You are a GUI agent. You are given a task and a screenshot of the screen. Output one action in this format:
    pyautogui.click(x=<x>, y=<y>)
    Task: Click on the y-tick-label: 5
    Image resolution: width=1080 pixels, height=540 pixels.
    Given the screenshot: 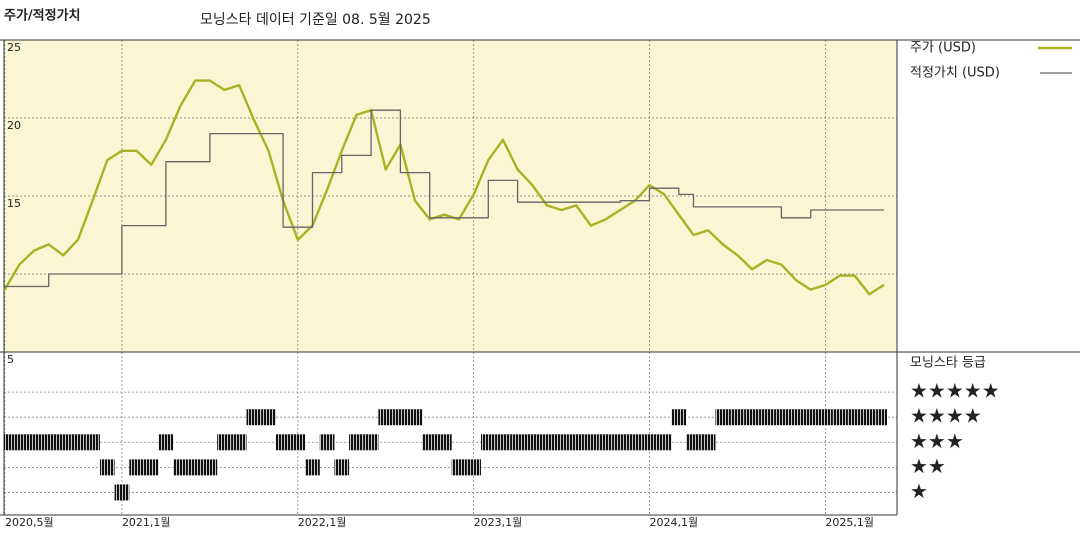 What is the action you would take?
    pyautogui.click(x=10, y=359)
    